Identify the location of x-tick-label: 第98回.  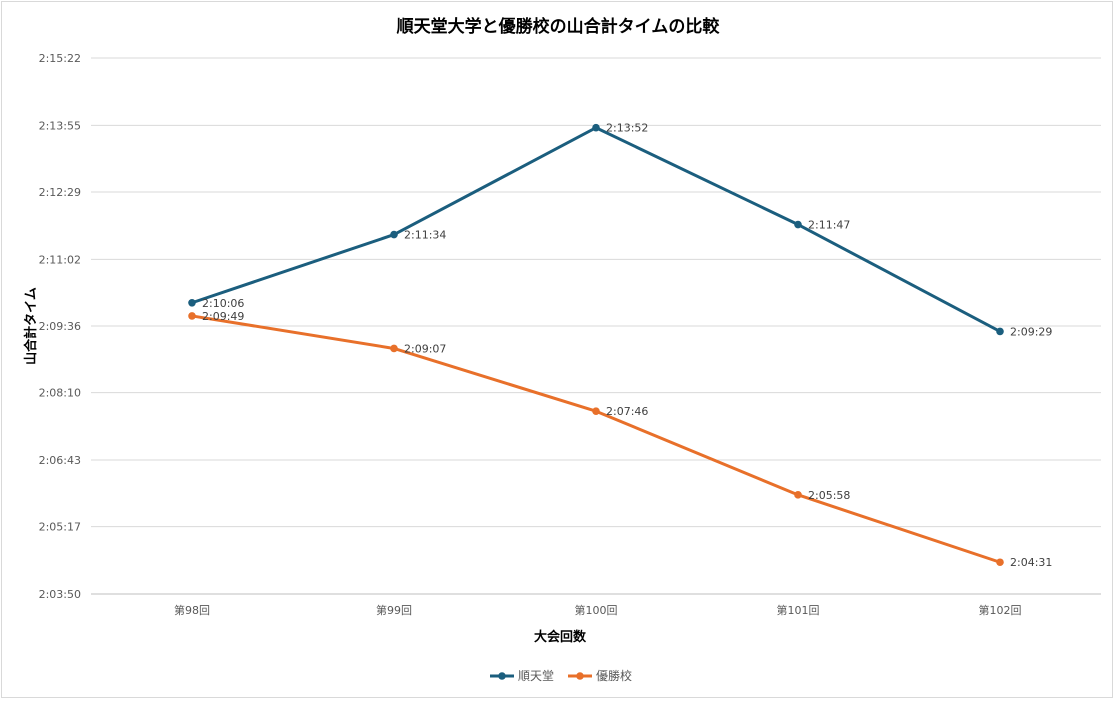
(192, 610).